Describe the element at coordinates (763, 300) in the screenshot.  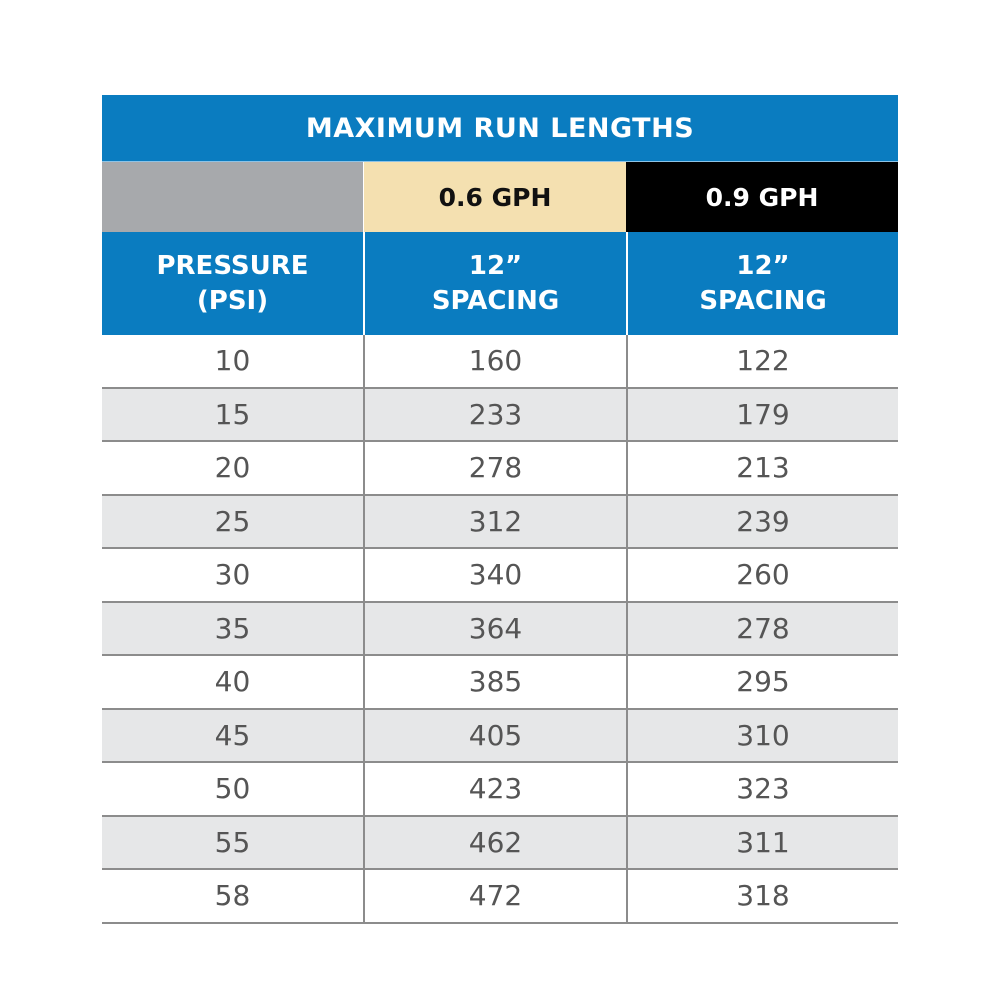
I see `spacing-09-line2: SPACING` at that location.